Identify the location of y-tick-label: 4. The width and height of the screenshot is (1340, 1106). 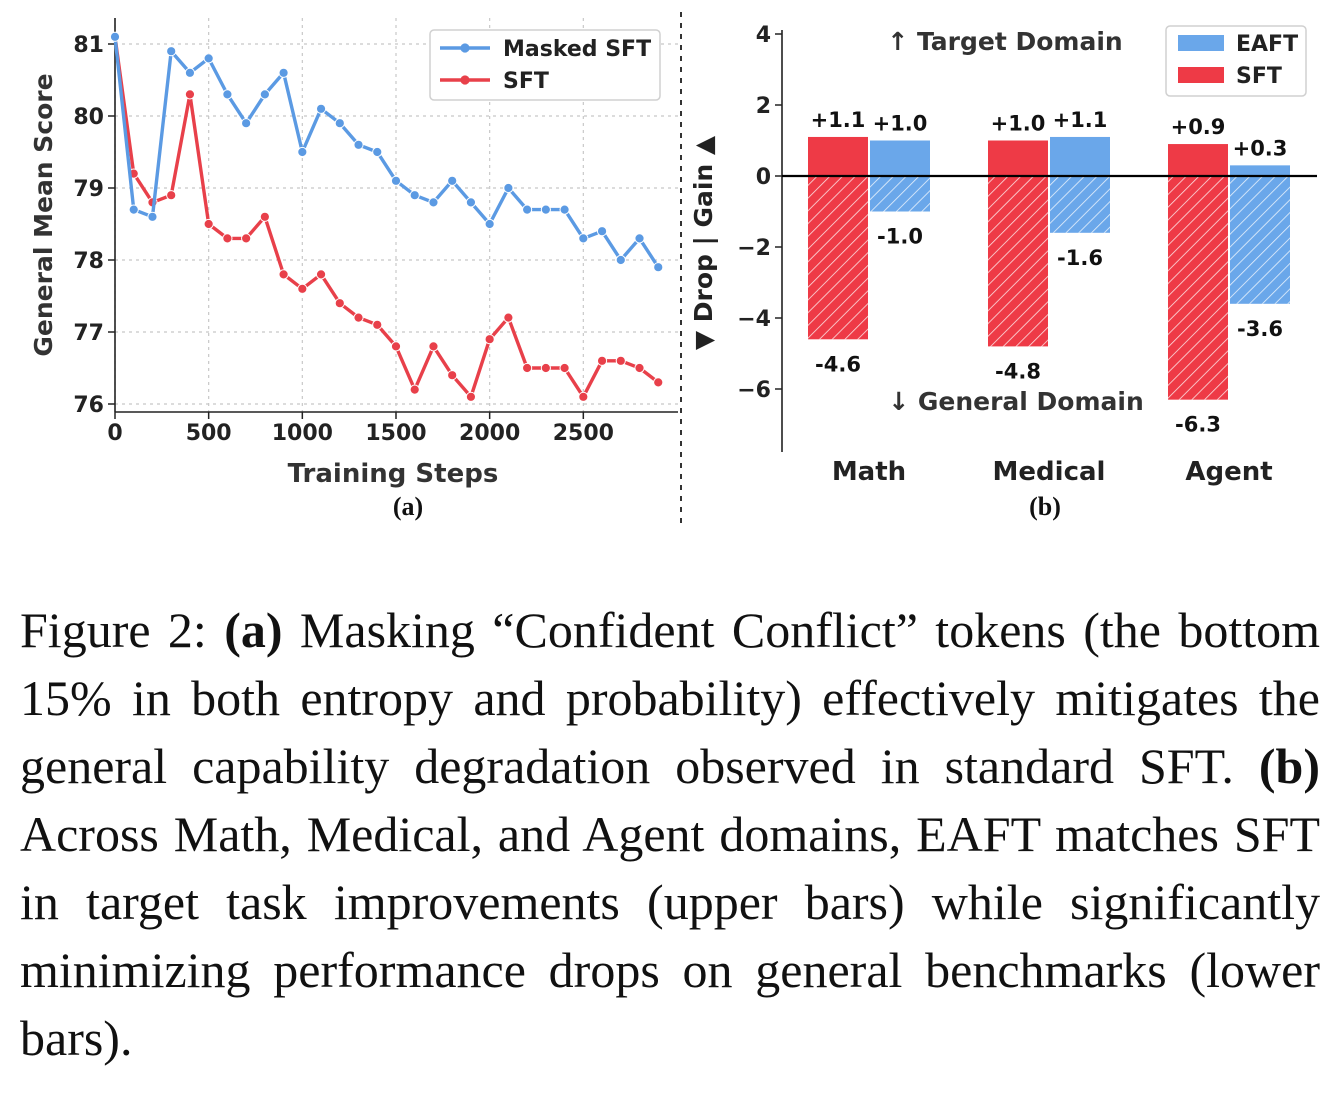
(763, 35).